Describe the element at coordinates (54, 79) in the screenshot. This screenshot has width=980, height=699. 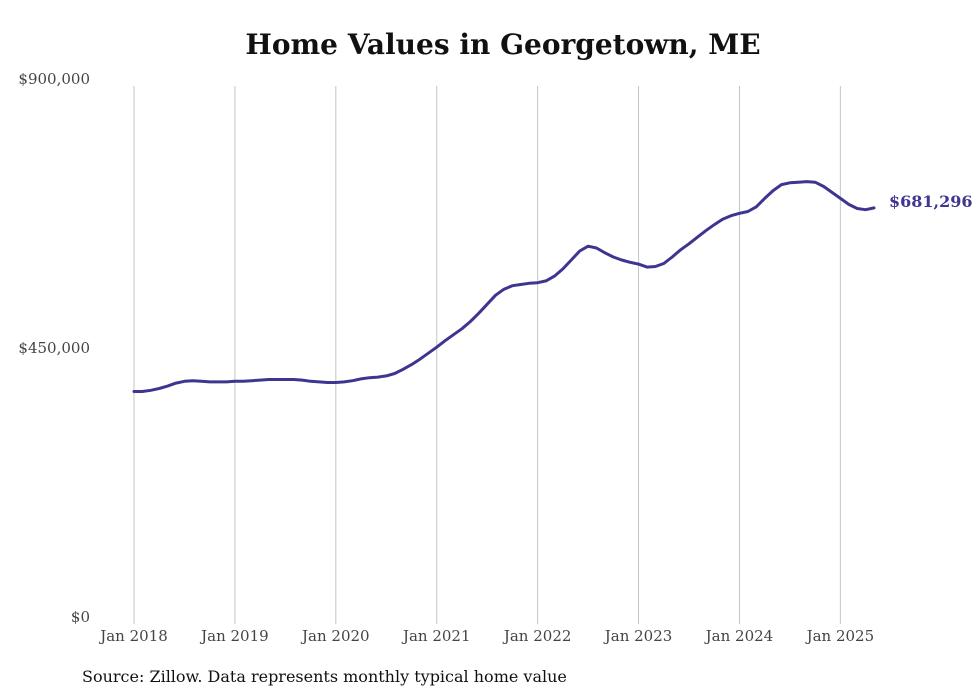
I see `y-tick-label: $900,000` at that location.